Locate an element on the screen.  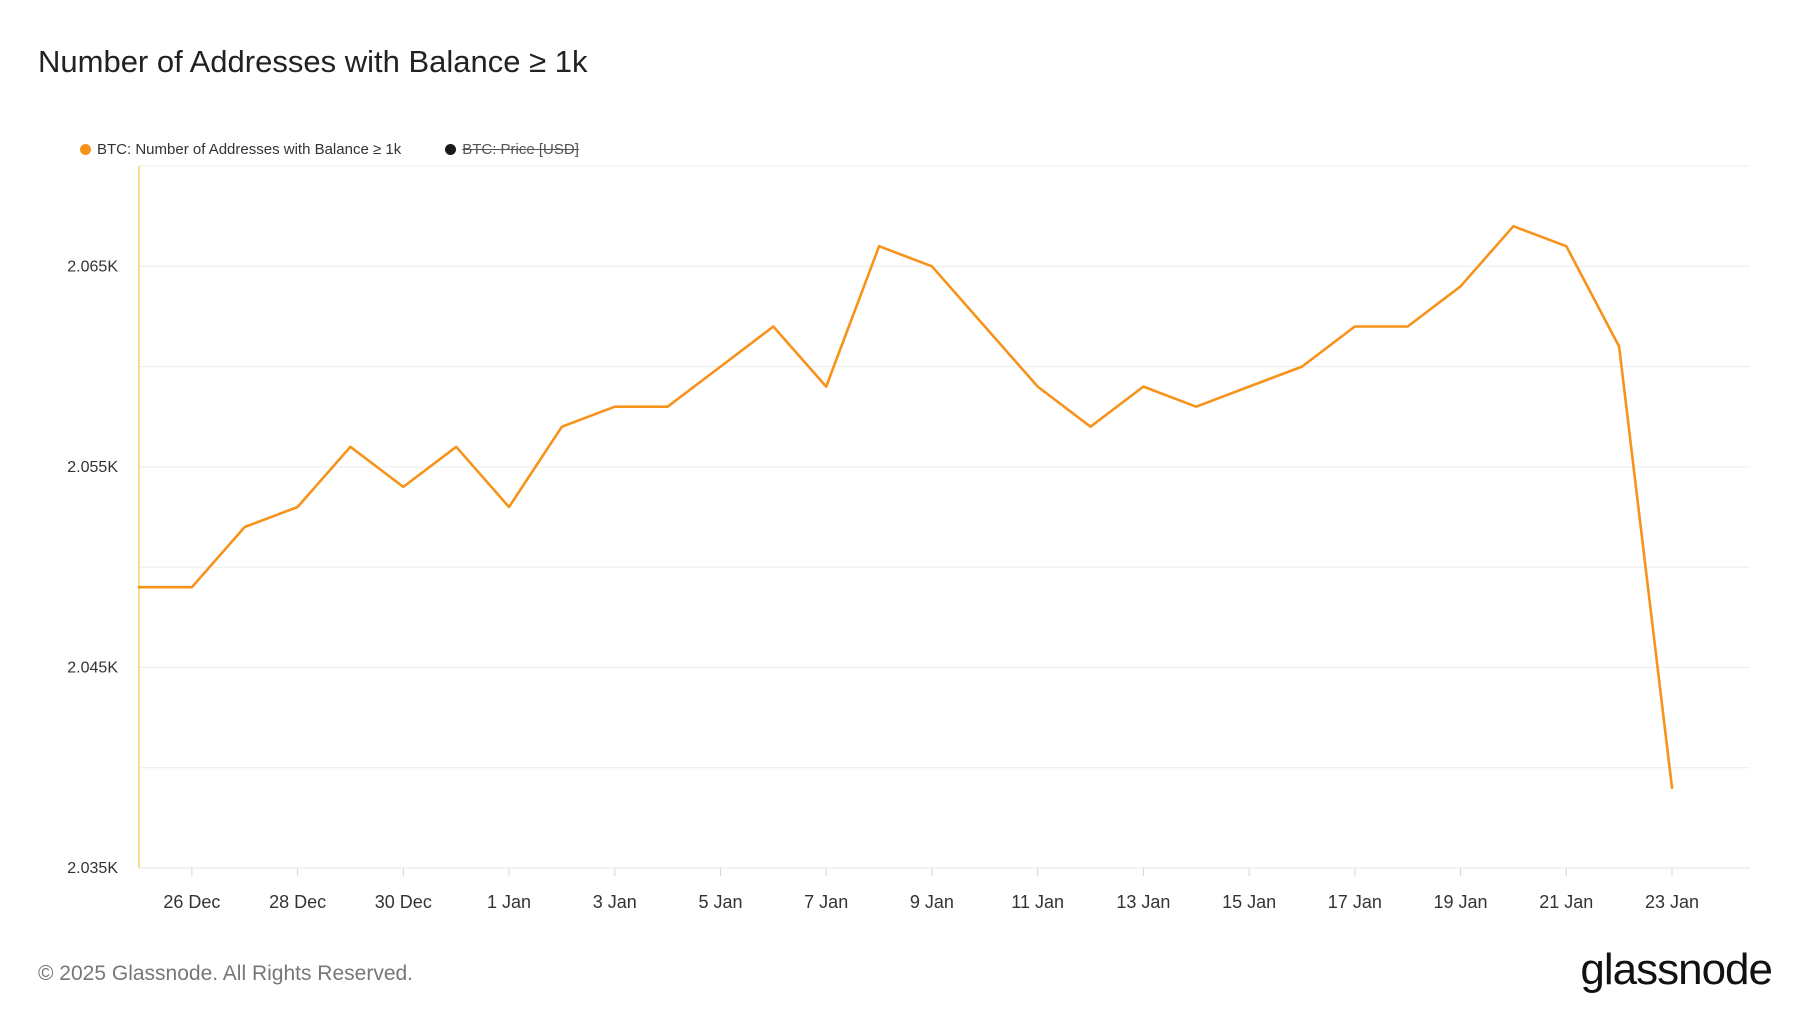
y-tick-label: 2.055K is located at coordinates (92, 467).